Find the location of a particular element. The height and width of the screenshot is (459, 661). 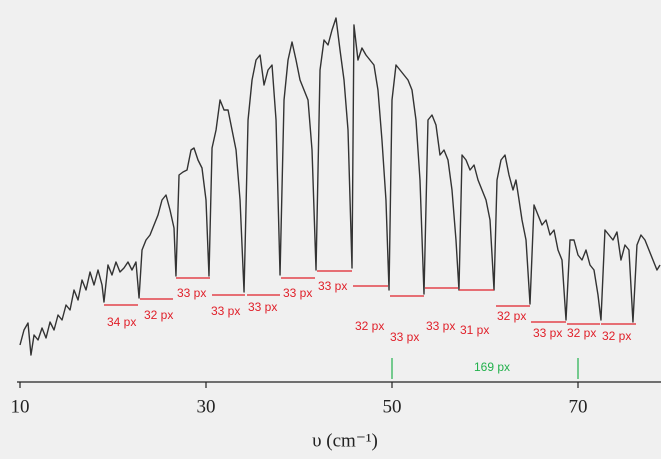

measure-label: 31 px is located at coordinates (474, 330).